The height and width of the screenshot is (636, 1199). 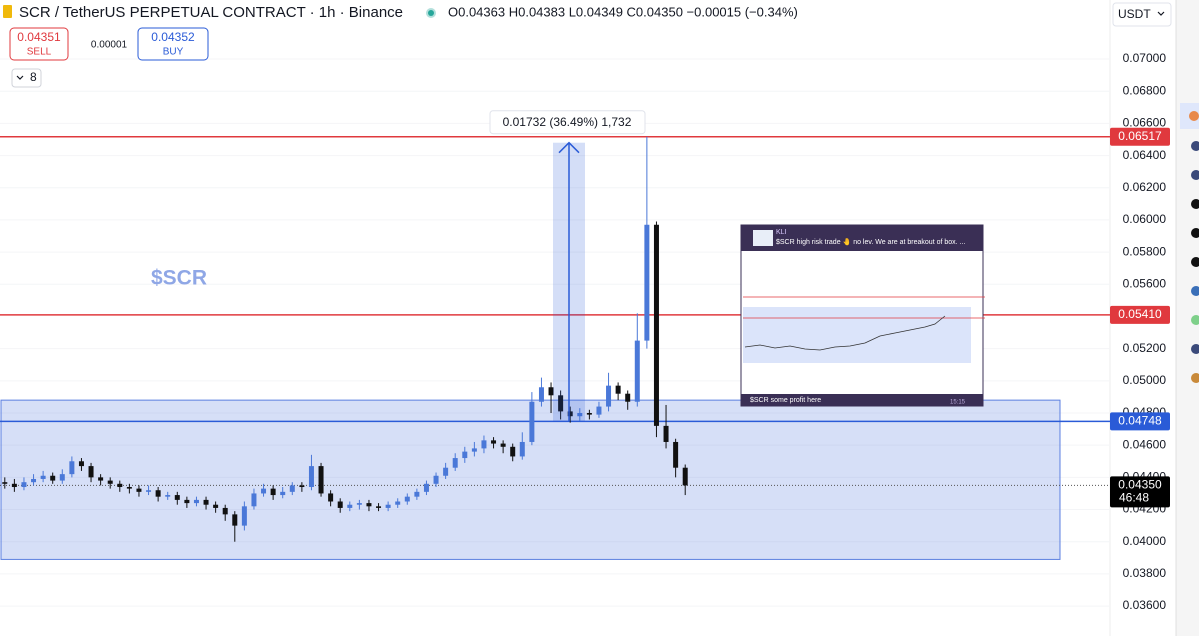 What do you see at coordinates (567, 122) in the screenshot?
I see `measure-label: 0.01732 (36.49%) 1,732` at bounding box center [567, 122].